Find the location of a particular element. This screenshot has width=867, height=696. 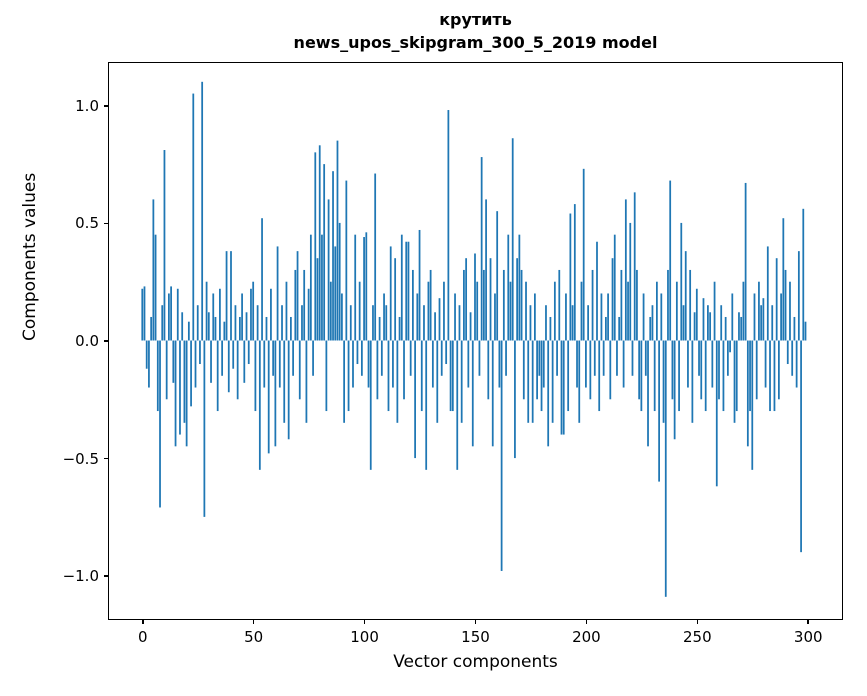

x-tick-label: 0 is located at coordinates (142, 637).